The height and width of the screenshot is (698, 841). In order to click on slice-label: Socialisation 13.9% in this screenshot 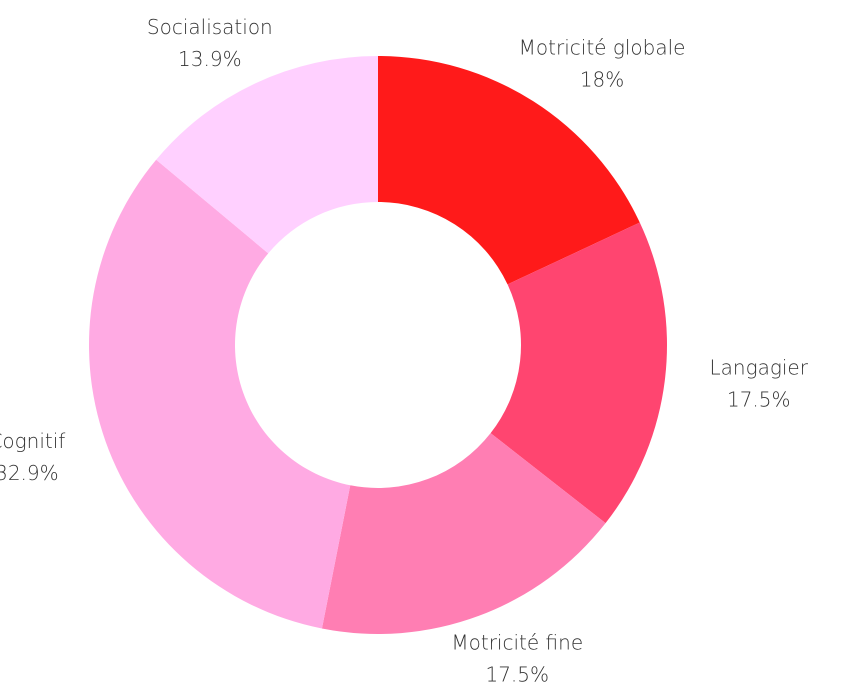, I will do `click(210, 43)`.